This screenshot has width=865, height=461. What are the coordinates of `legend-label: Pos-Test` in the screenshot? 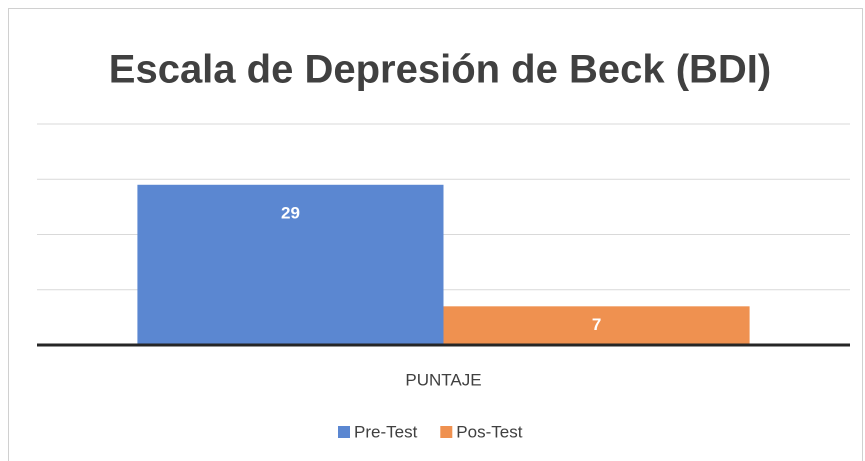 It's located at (489, 431).